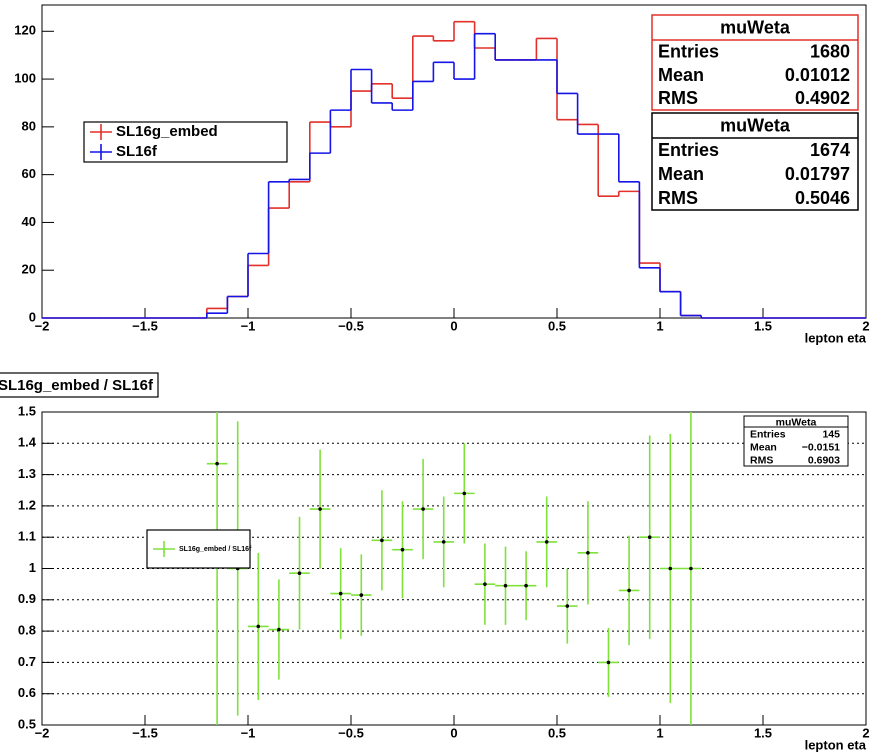 This screenshot has width=883, height=755. I want to click on y-tick-label: 80, so click(29, 125).